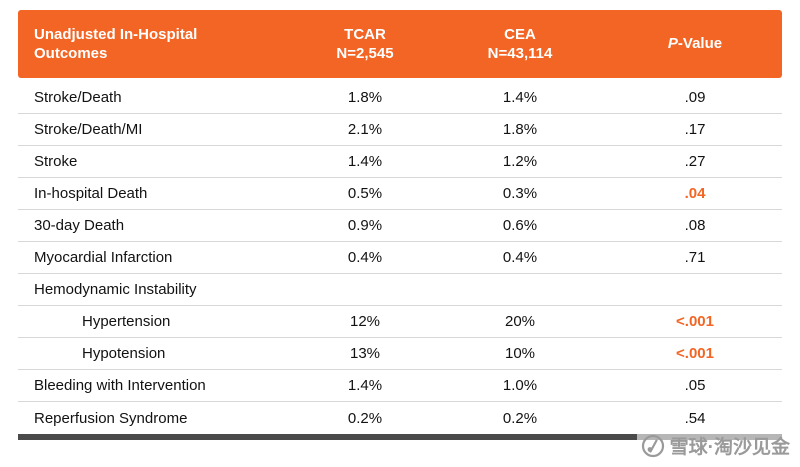  What do you see at coordinates (365, 353) in the screenshot?
I see `tcar-value: 13%` at bounding box center [365, 353].